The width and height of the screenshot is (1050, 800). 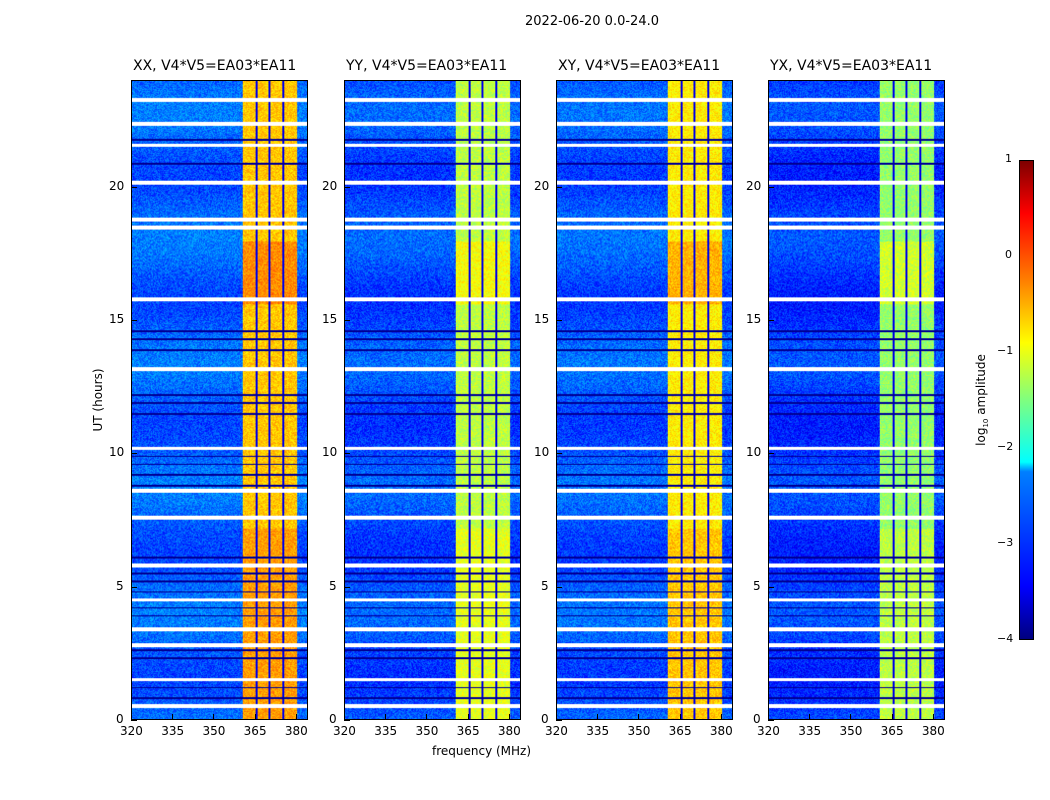 What do you see at coordinates (427, 66) in the screenshot?
I see `panel-title: YY, V4*V5=EA03*EA11` at bounding box center [427, 66].